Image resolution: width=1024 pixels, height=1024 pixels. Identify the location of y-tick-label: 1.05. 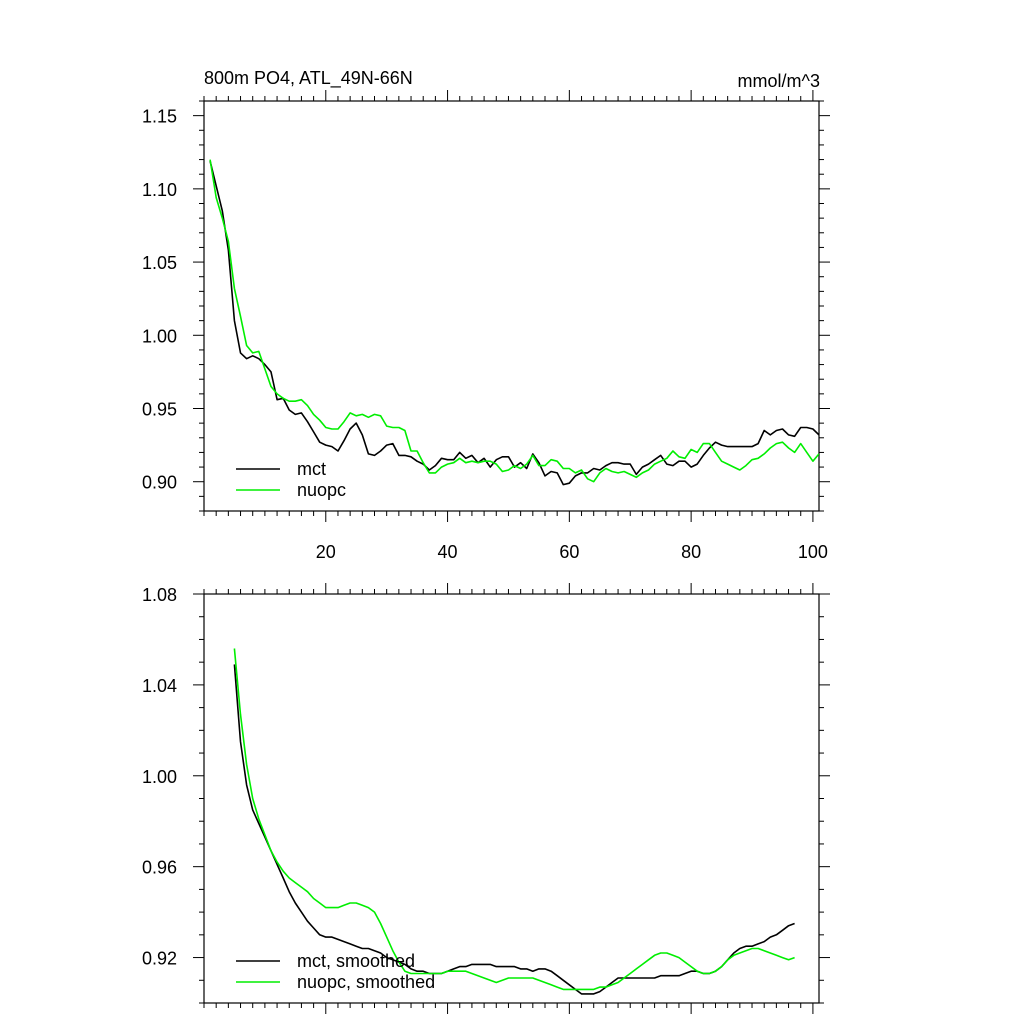
(159, 263).